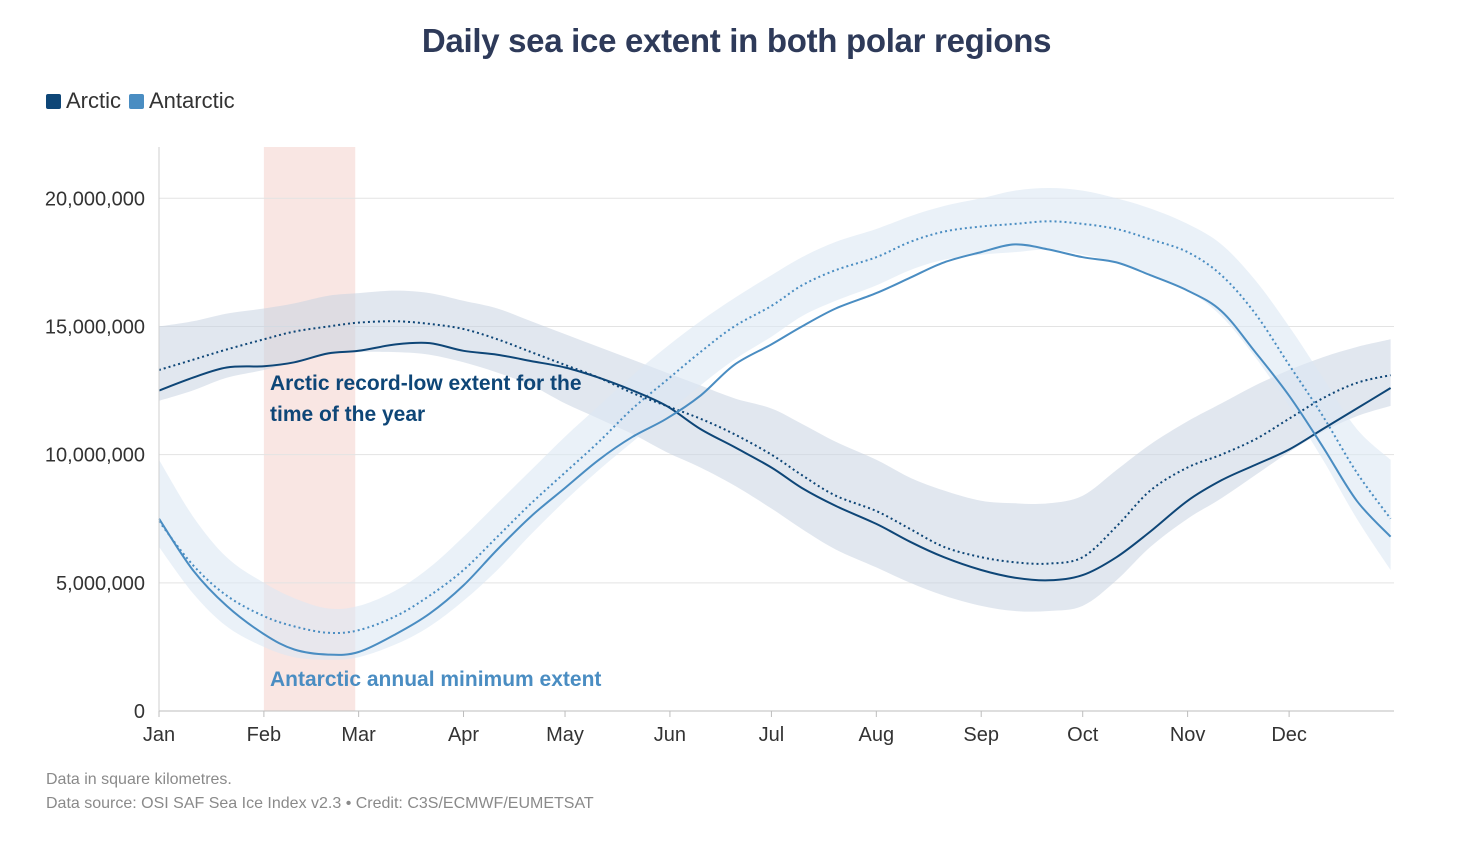 The width and height of the screenshot is (1473, 844). Describe the element at coordinates (347, 414) in the screenshot. I see `annotation-arctic-record-low-line2: time of the year` at that location.